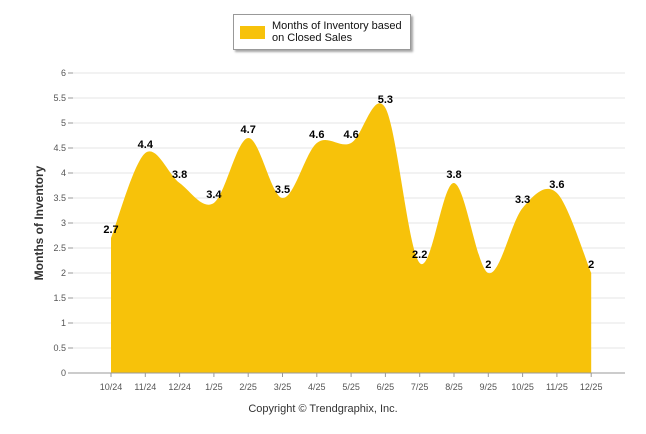  Describe the element at coordinates (63, 123) in the screenshot. I see `y-tick-label: 5` at that location.